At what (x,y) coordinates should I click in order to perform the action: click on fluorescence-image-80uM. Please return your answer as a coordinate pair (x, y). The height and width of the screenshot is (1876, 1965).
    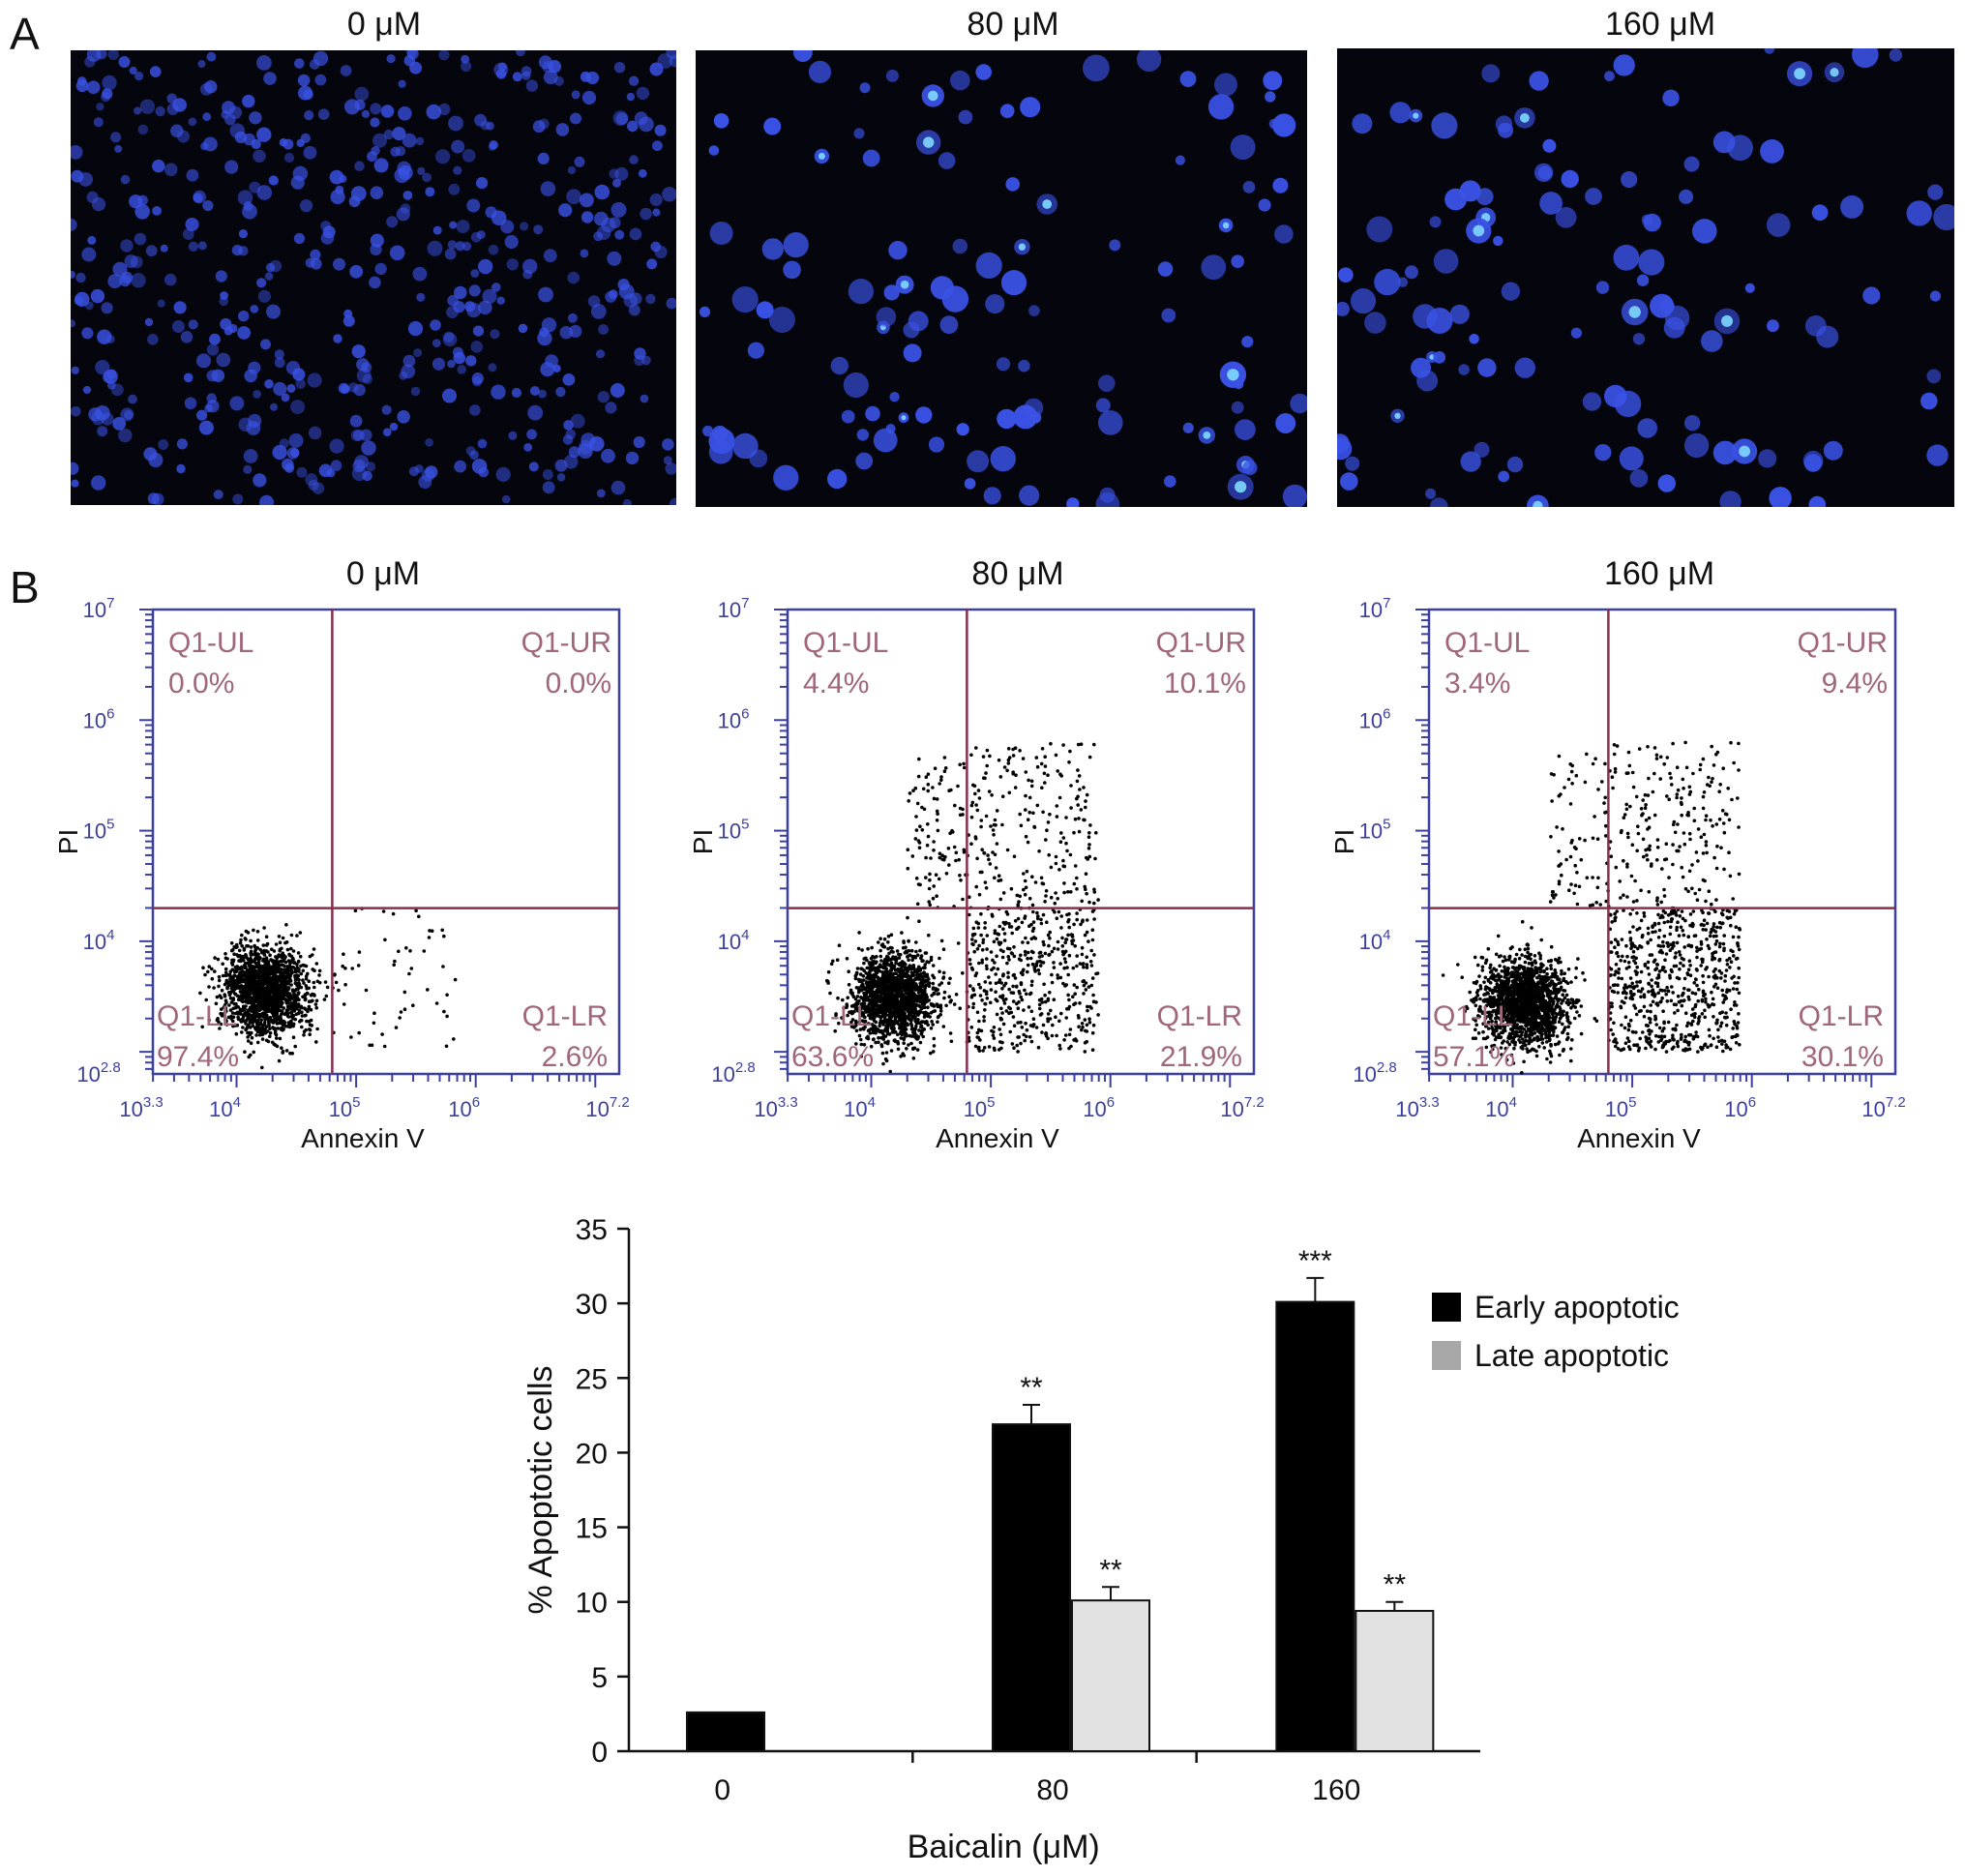
    Looking at the image, I should click on (1001, 278).